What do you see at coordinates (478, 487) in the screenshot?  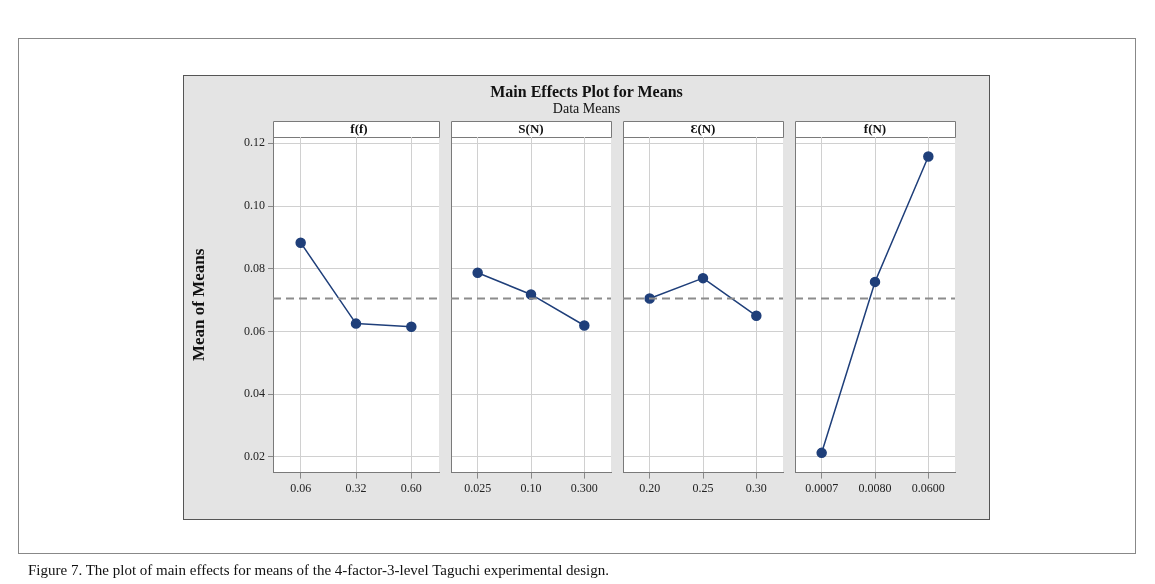 I see `x-tick-label: 0.025` at bounding box center [478, 487].